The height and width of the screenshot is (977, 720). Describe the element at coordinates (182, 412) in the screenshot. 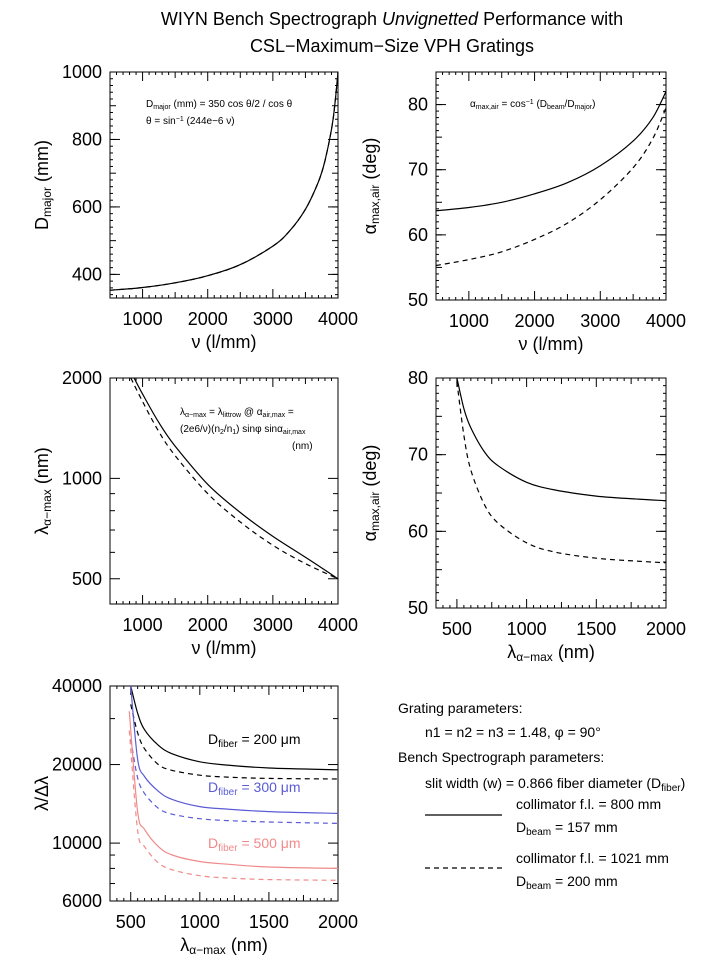

I see `annotation-p3-0-part-0: λ` at that location.